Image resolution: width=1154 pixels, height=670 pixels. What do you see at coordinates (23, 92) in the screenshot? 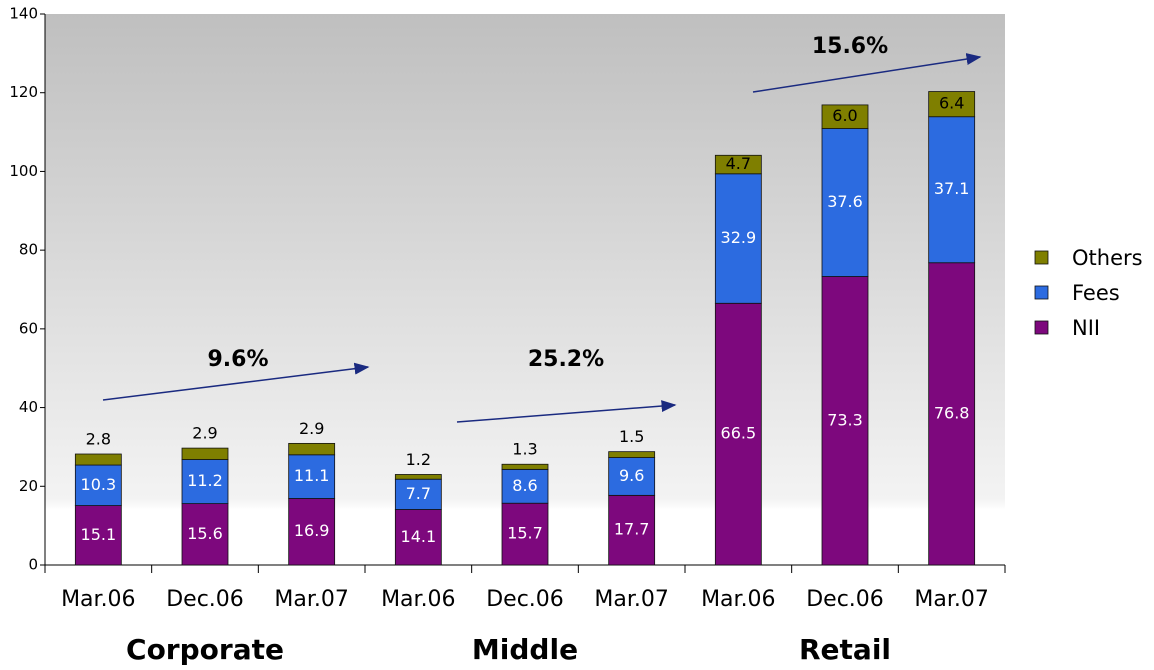
I see `y-tick-label: 120` at bounding box center [23, 92].